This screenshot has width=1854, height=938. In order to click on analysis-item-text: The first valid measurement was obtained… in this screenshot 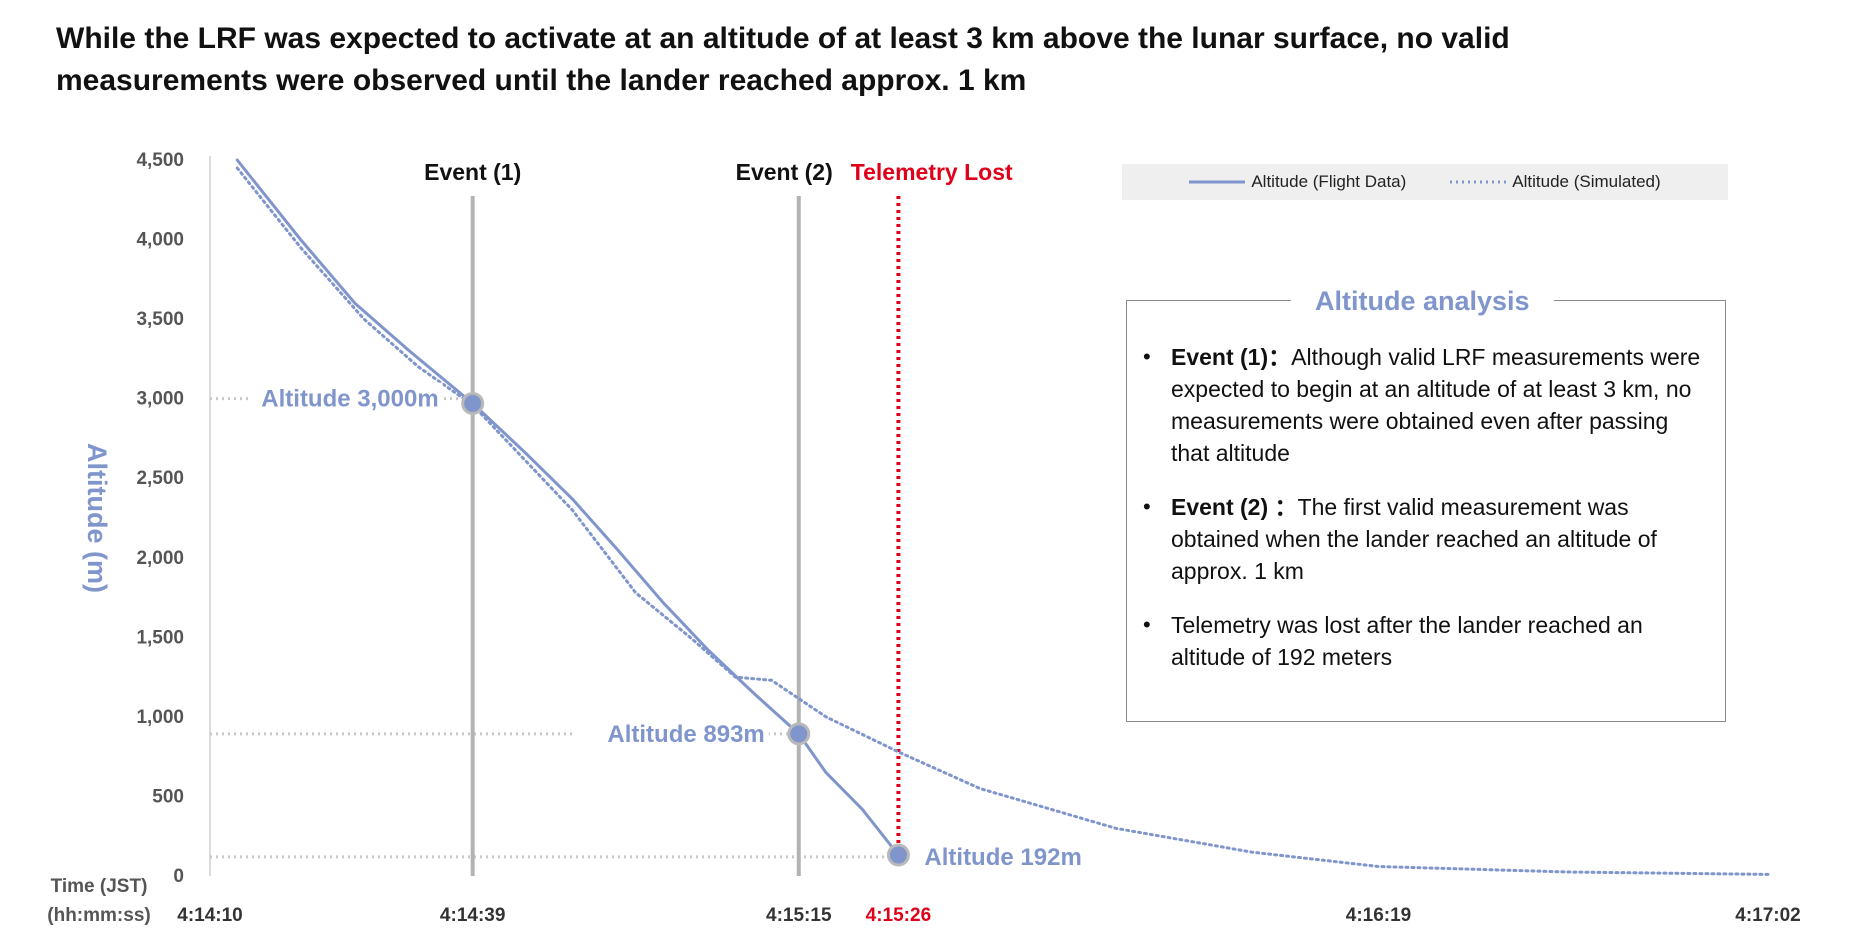, I will do `click(1414, 539)`.